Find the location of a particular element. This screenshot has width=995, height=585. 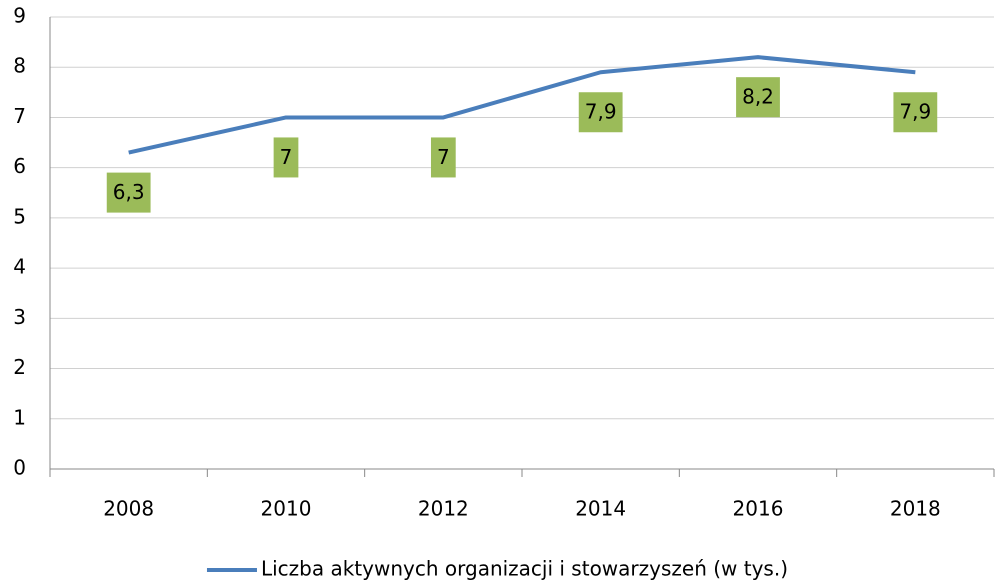

y-tick-label: 3 is located at coordinates (19, 317).